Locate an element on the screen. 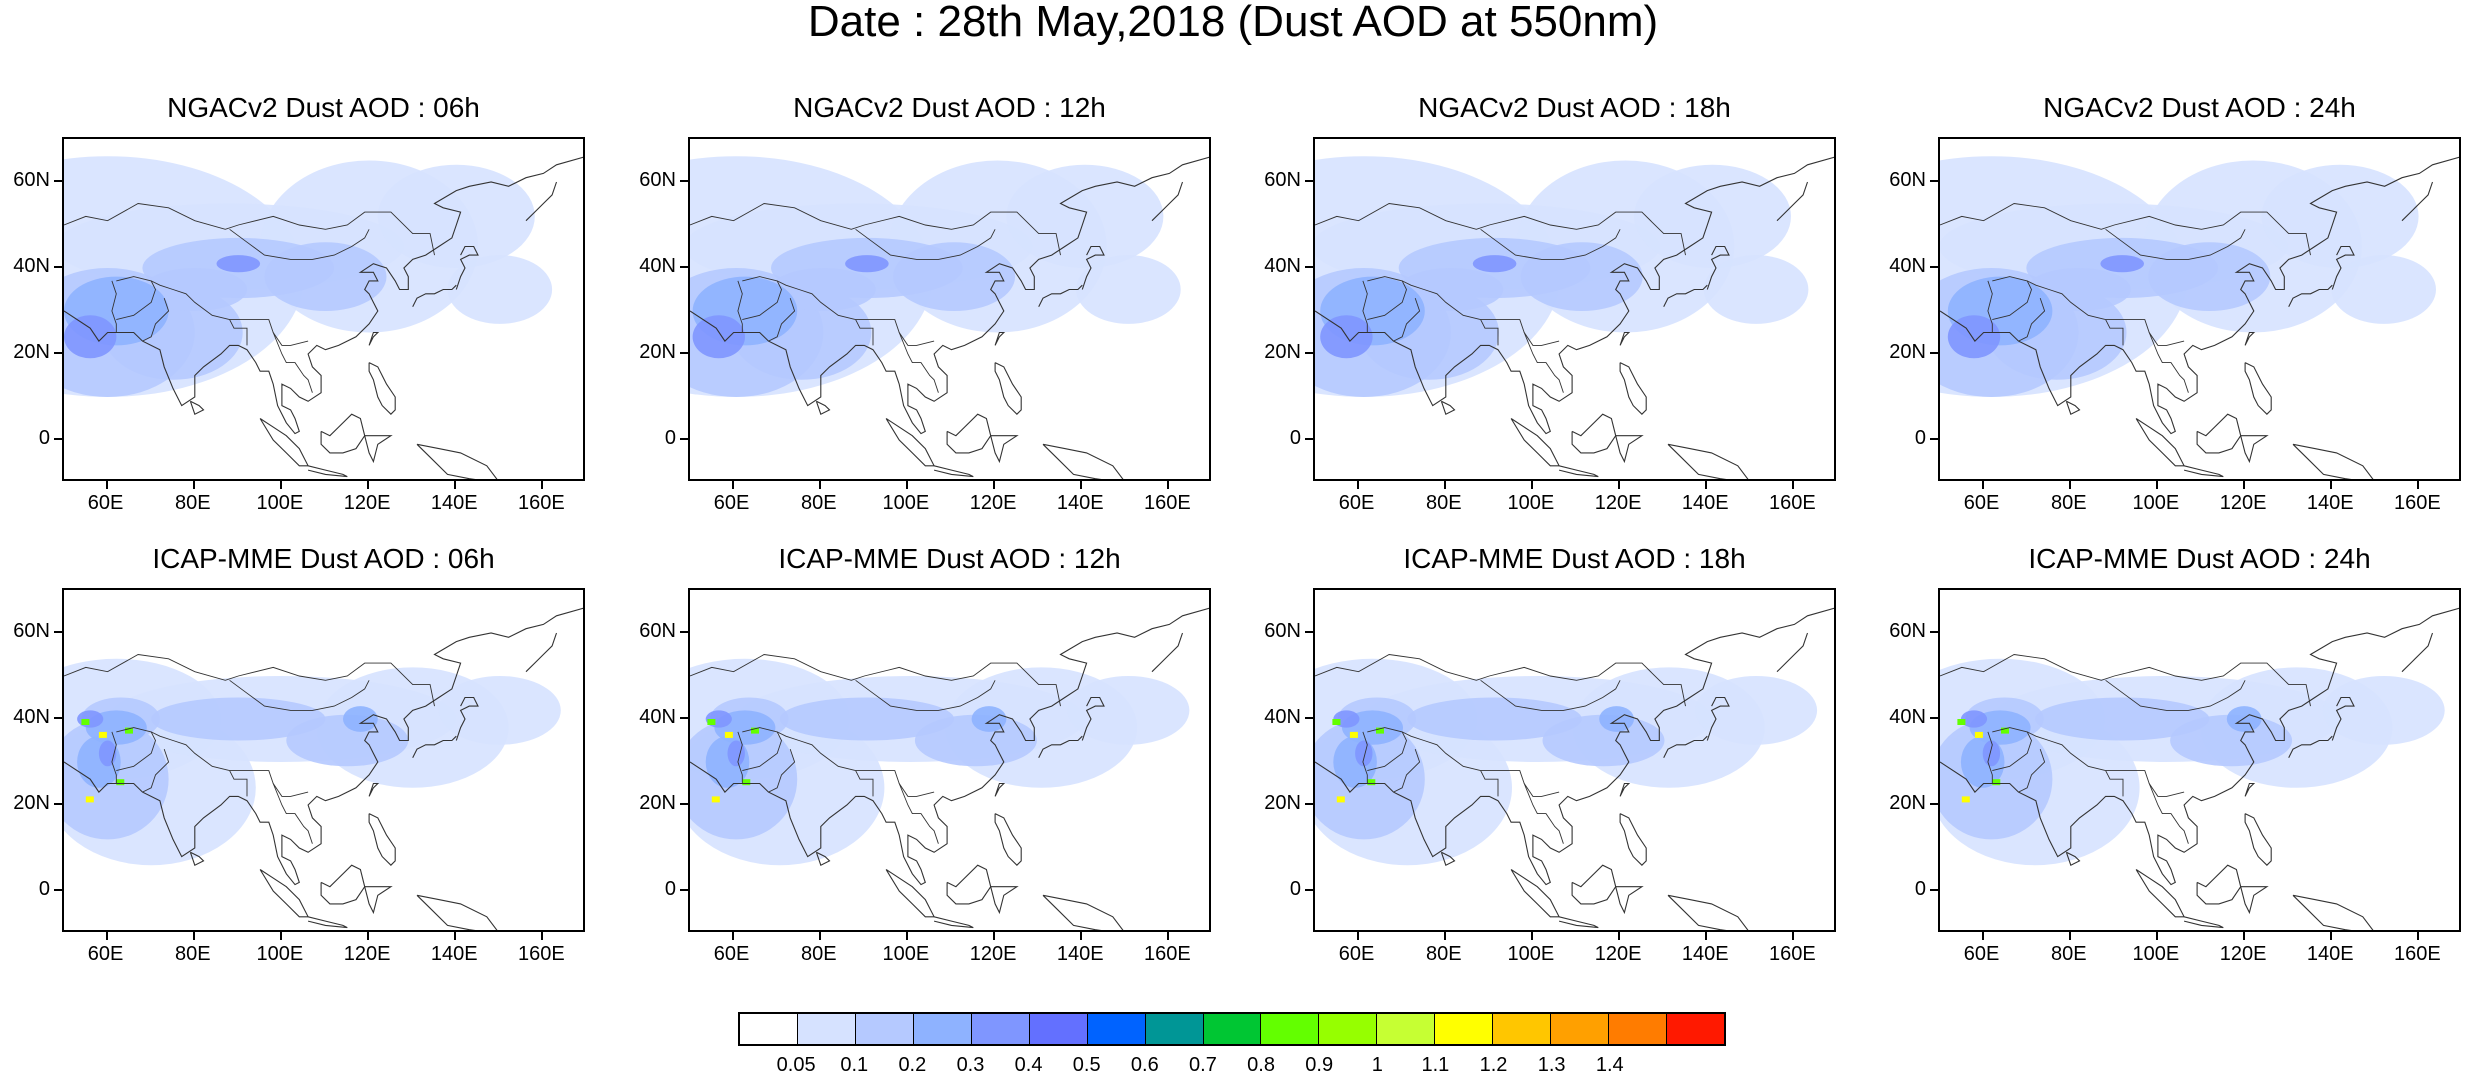  figure-title: Date : 28th May,2018 (Dust AOD at 550nm) is located at coordinates (1233, 22).